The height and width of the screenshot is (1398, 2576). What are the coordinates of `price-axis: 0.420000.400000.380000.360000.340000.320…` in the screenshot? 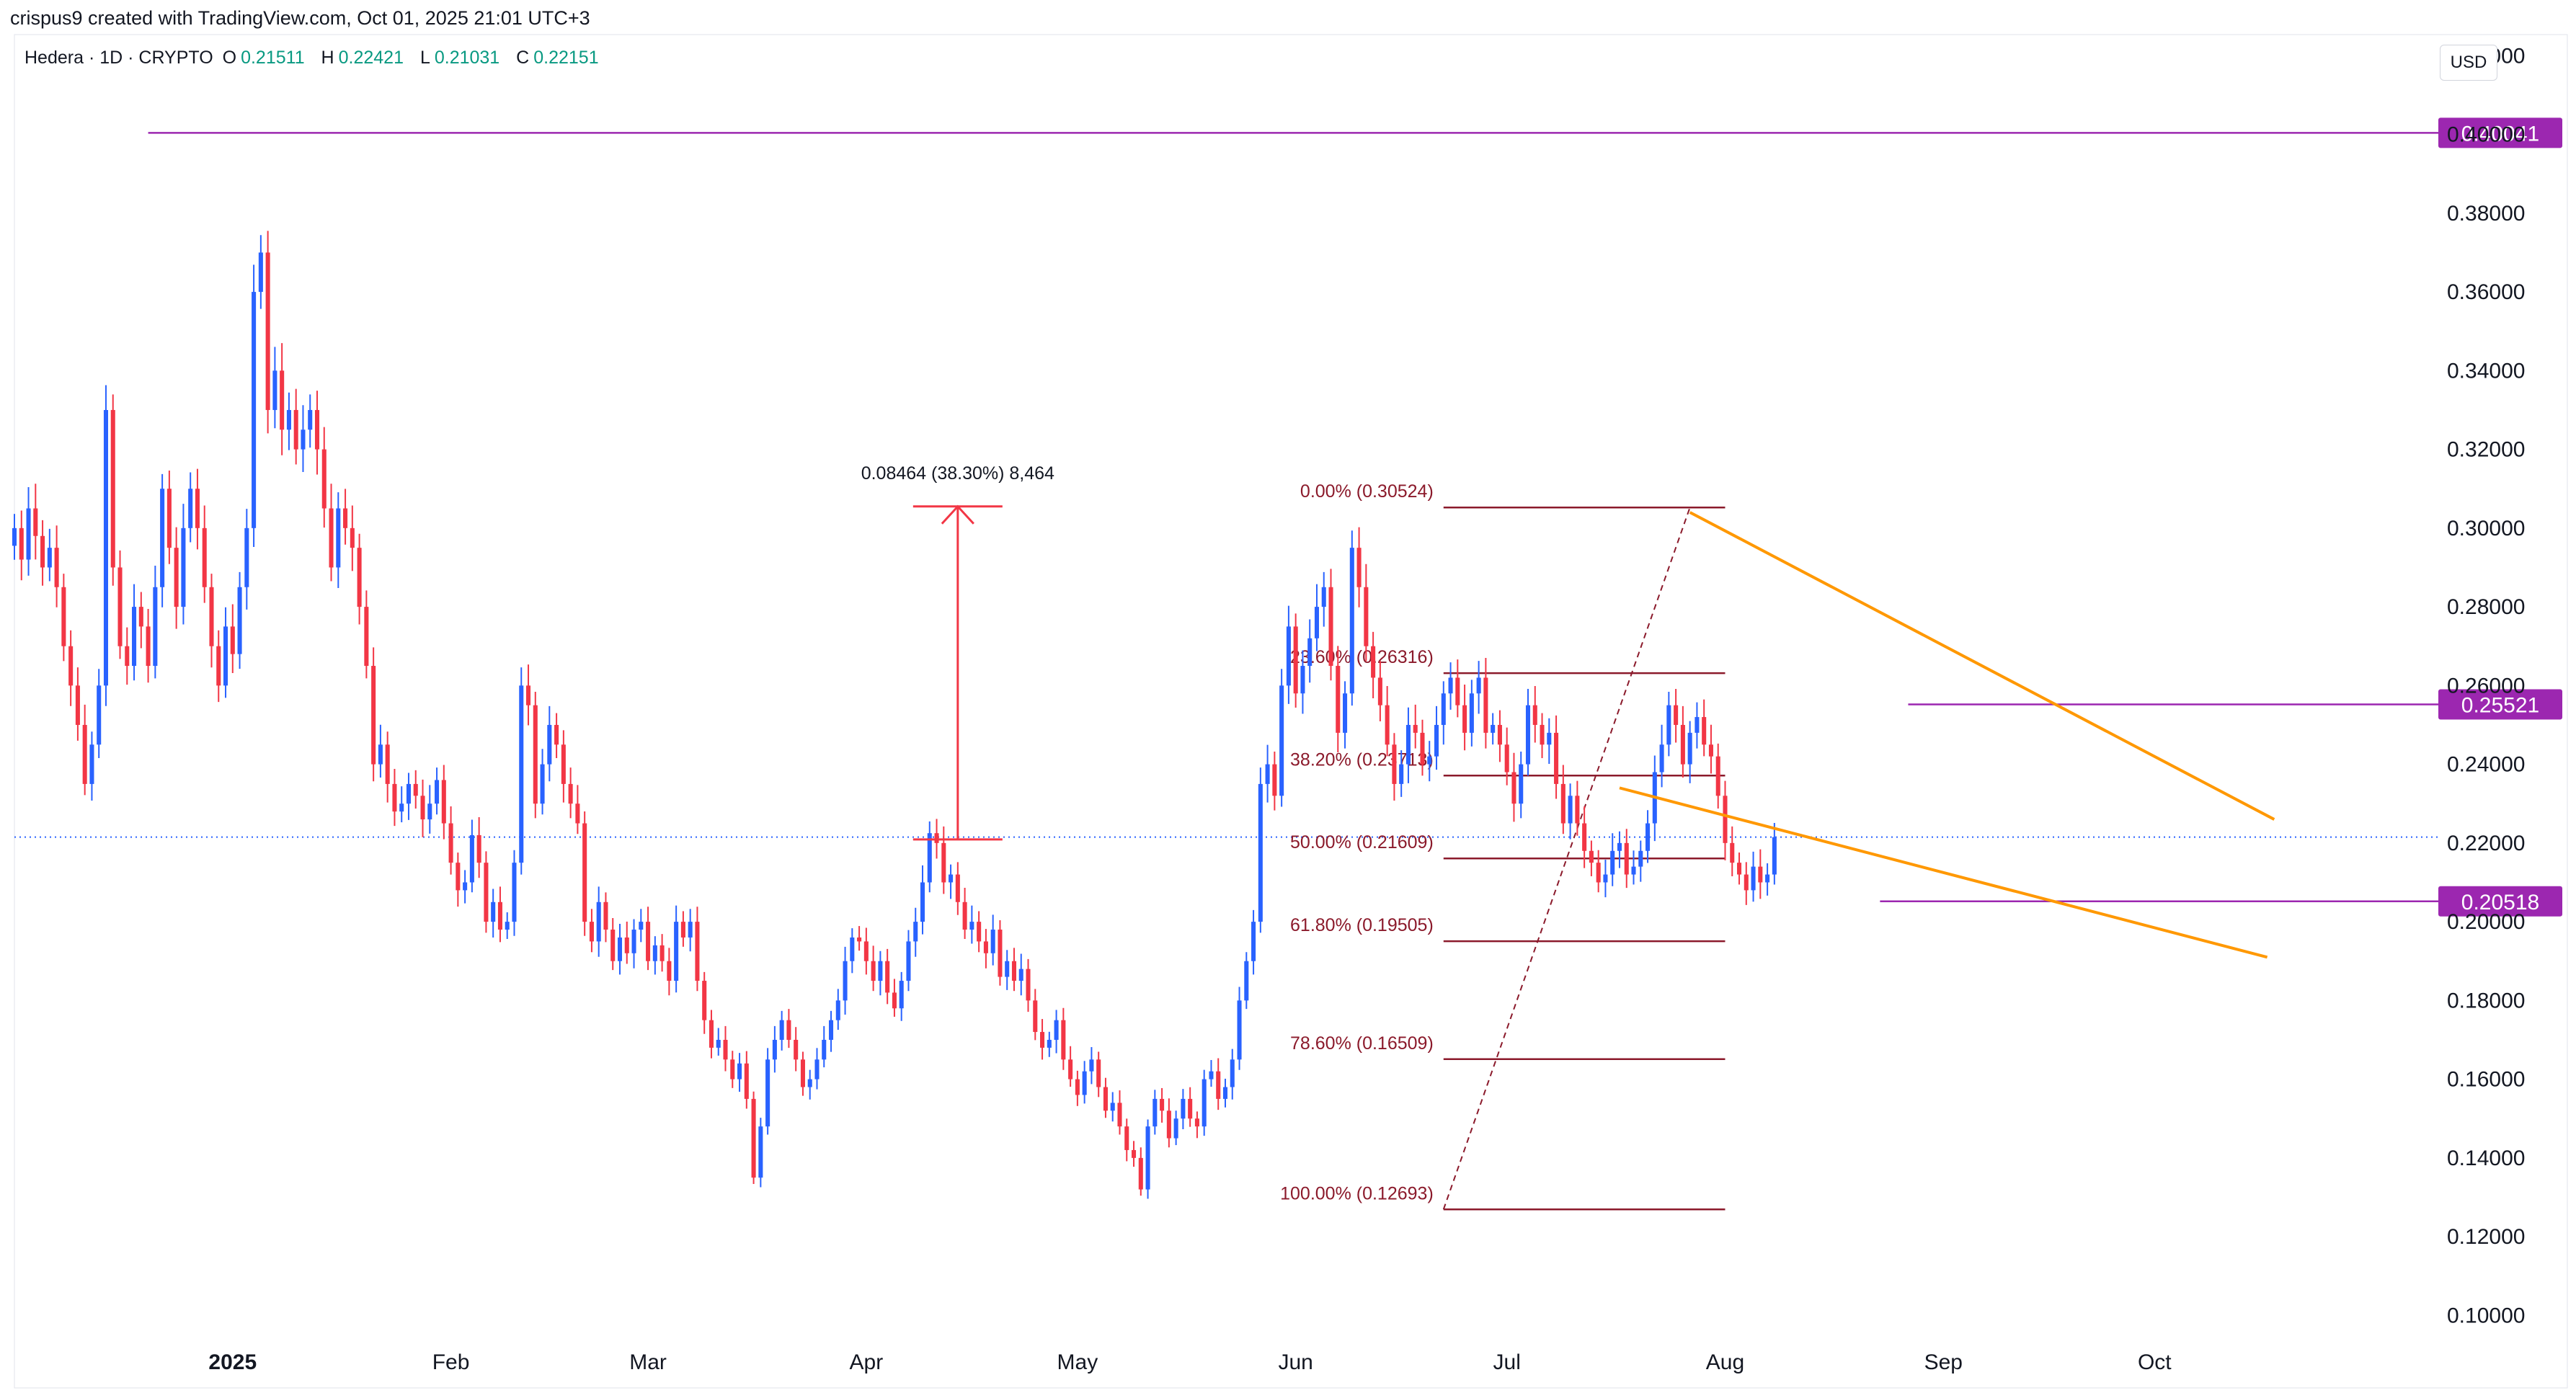 It's located at (2486, 685).